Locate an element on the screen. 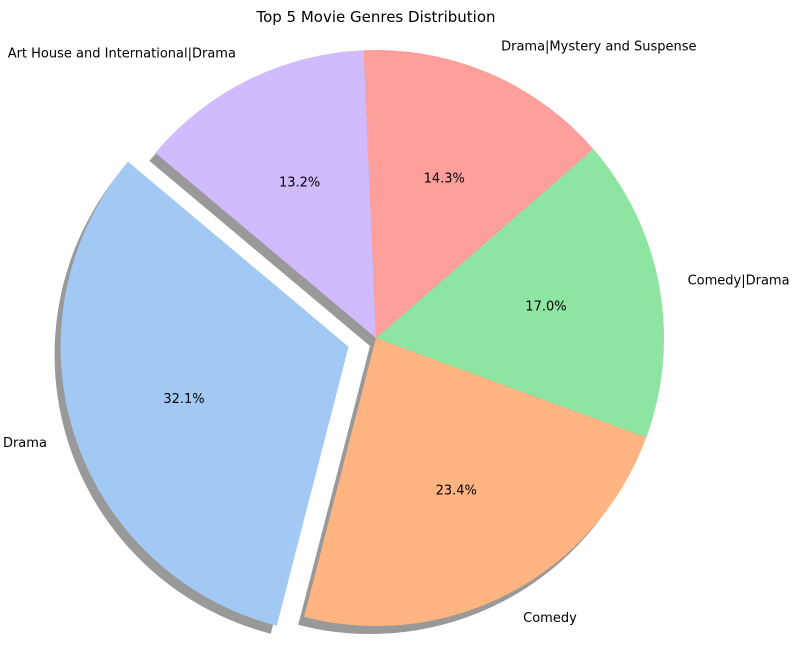 Image resolution: width=812 pixels, height=656 pixels. chart-title: Top 5 Movie Genres Distribution is located at coordinates (375, 17).